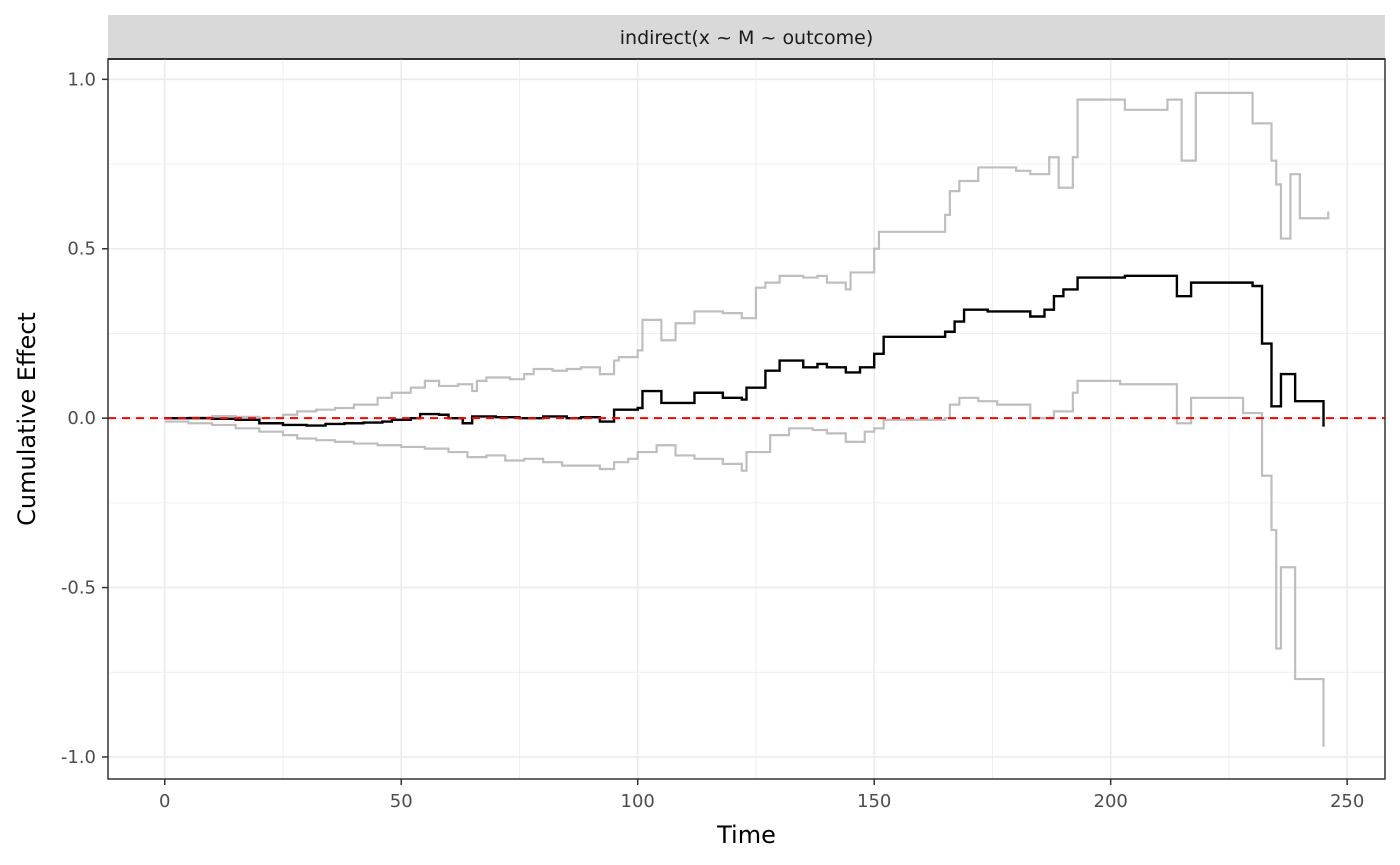 The height and width of the screenshot is (865, 1400). I want to click on facet-strip: indirect(x ~ M ~ outcome), so click(746, 37).